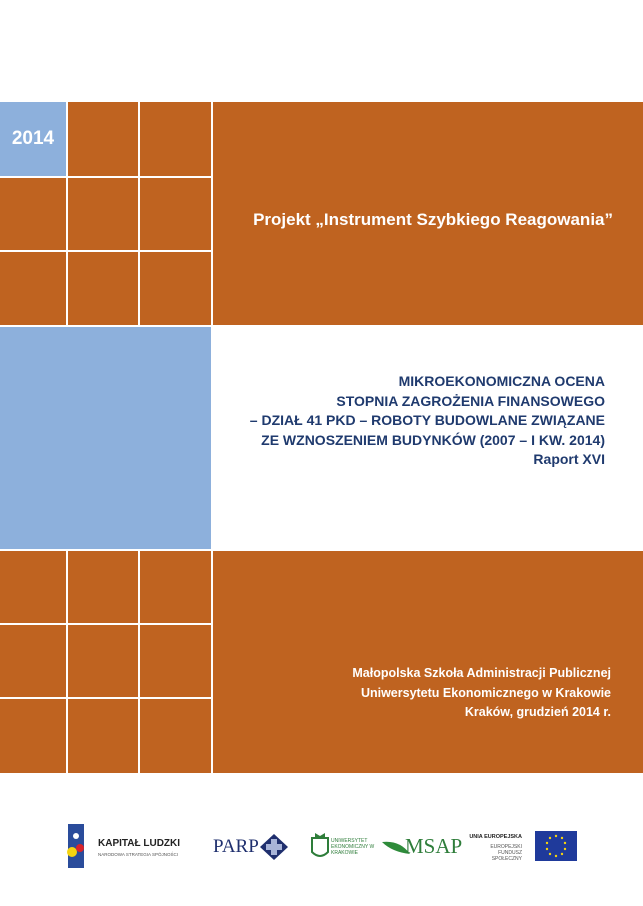 This screenshot has width=643, height=906. What do you see at coordinates (537, 712) in the screenshot?
I see `date-line: Kraków, grudzień 2014 r.` at bounding box center [537, 712].